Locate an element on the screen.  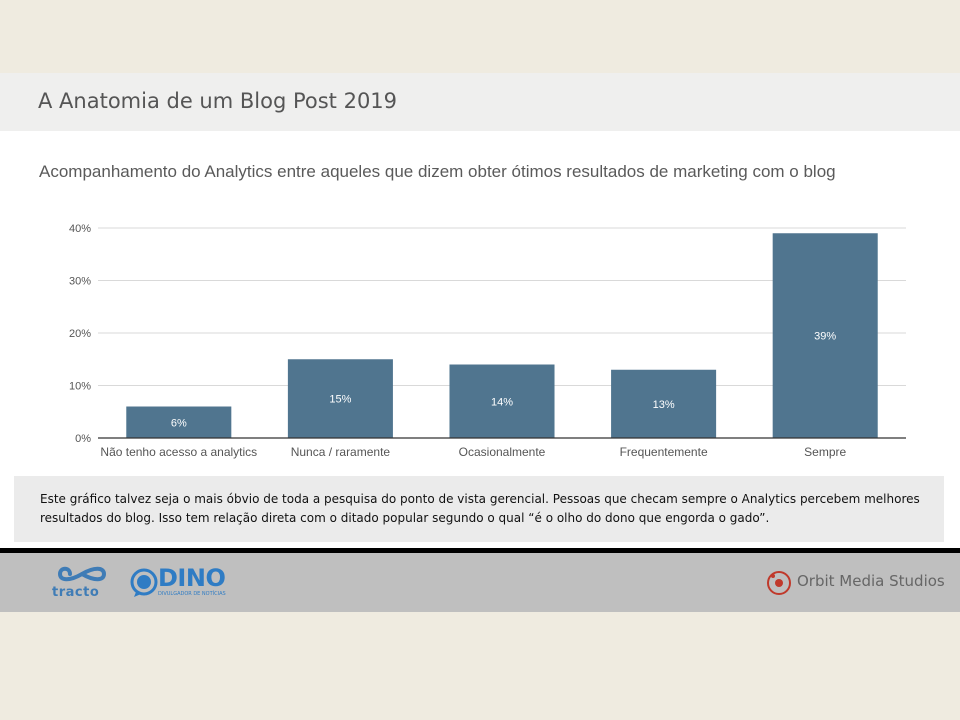
x-tick-label: Ocasionalmente is located at coordinates (502, 452).